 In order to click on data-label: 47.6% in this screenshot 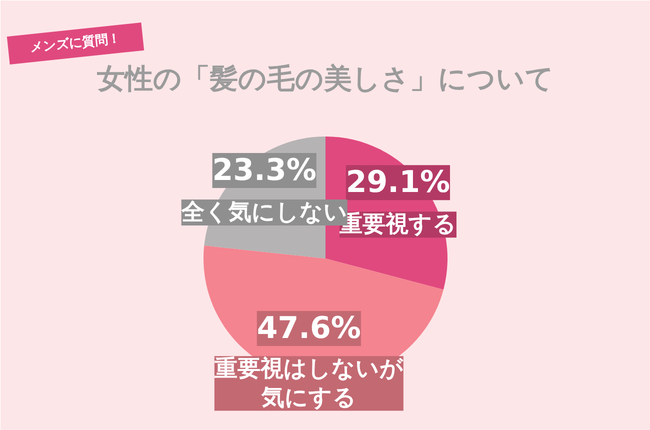, I will do `click(308, 328)`.